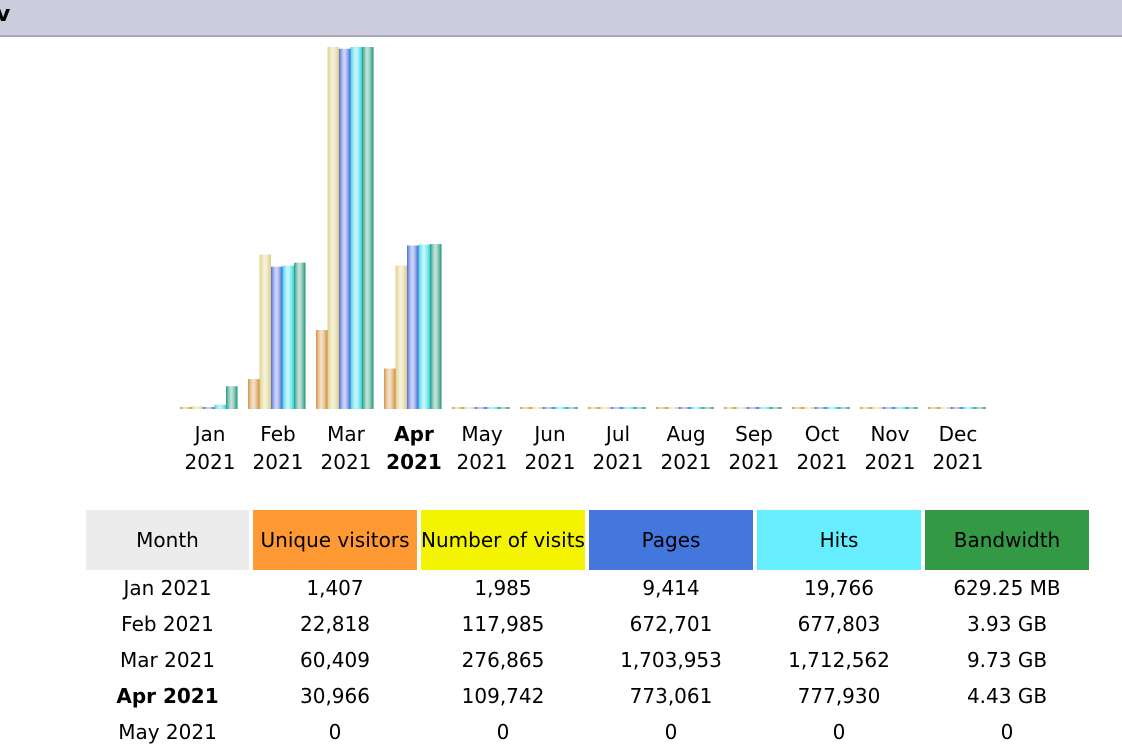 This screenshot has height=750, width=1122. I want to click on cell-unique: 22,818, so click(335, 624).